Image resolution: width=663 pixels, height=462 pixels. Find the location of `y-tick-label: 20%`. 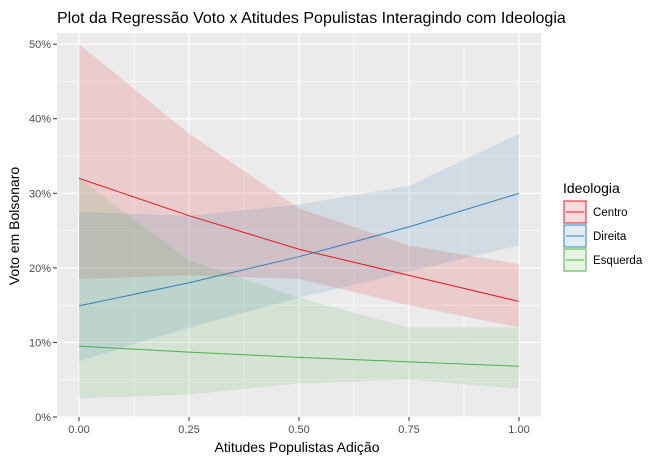

y-tick-label: 20% is located at coordinates (40, 269).